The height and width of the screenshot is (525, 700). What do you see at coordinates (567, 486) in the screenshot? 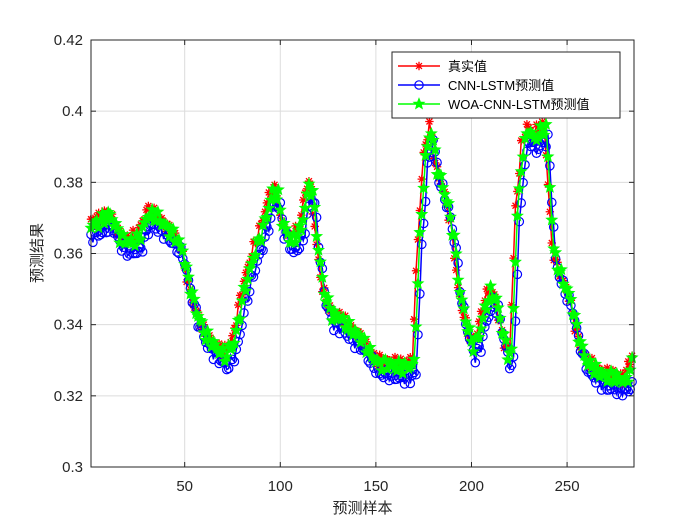
I see `x-tick-label: 250` at bounding box center [567, 486].